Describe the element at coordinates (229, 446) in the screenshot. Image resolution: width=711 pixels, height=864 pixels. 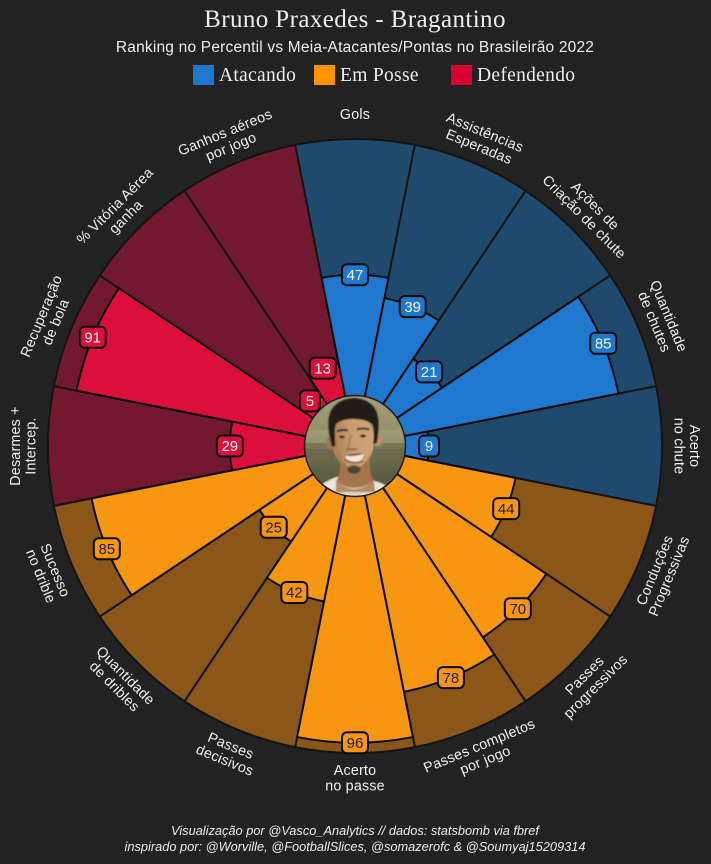
I see `svg-text: 29` at that location.